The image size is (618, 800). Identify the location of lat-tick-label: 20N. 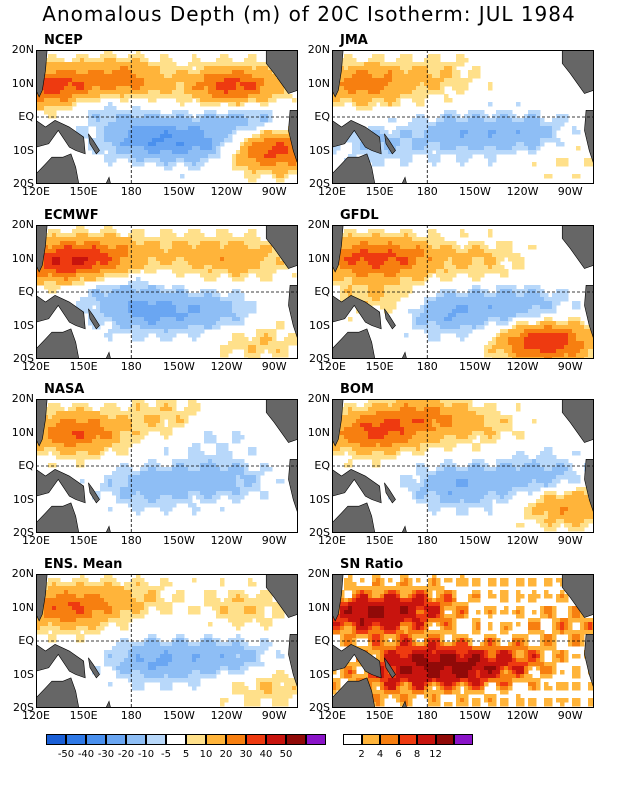
(318, 49).